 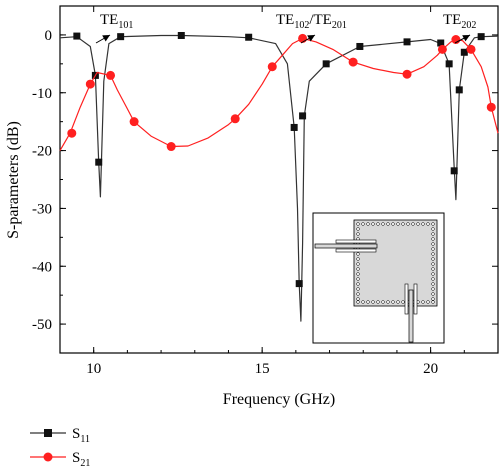 What do you see at coordinates (42, 267) in the screenshot?
I see `y-tick-label: -40` at bounding box center [42, 267].